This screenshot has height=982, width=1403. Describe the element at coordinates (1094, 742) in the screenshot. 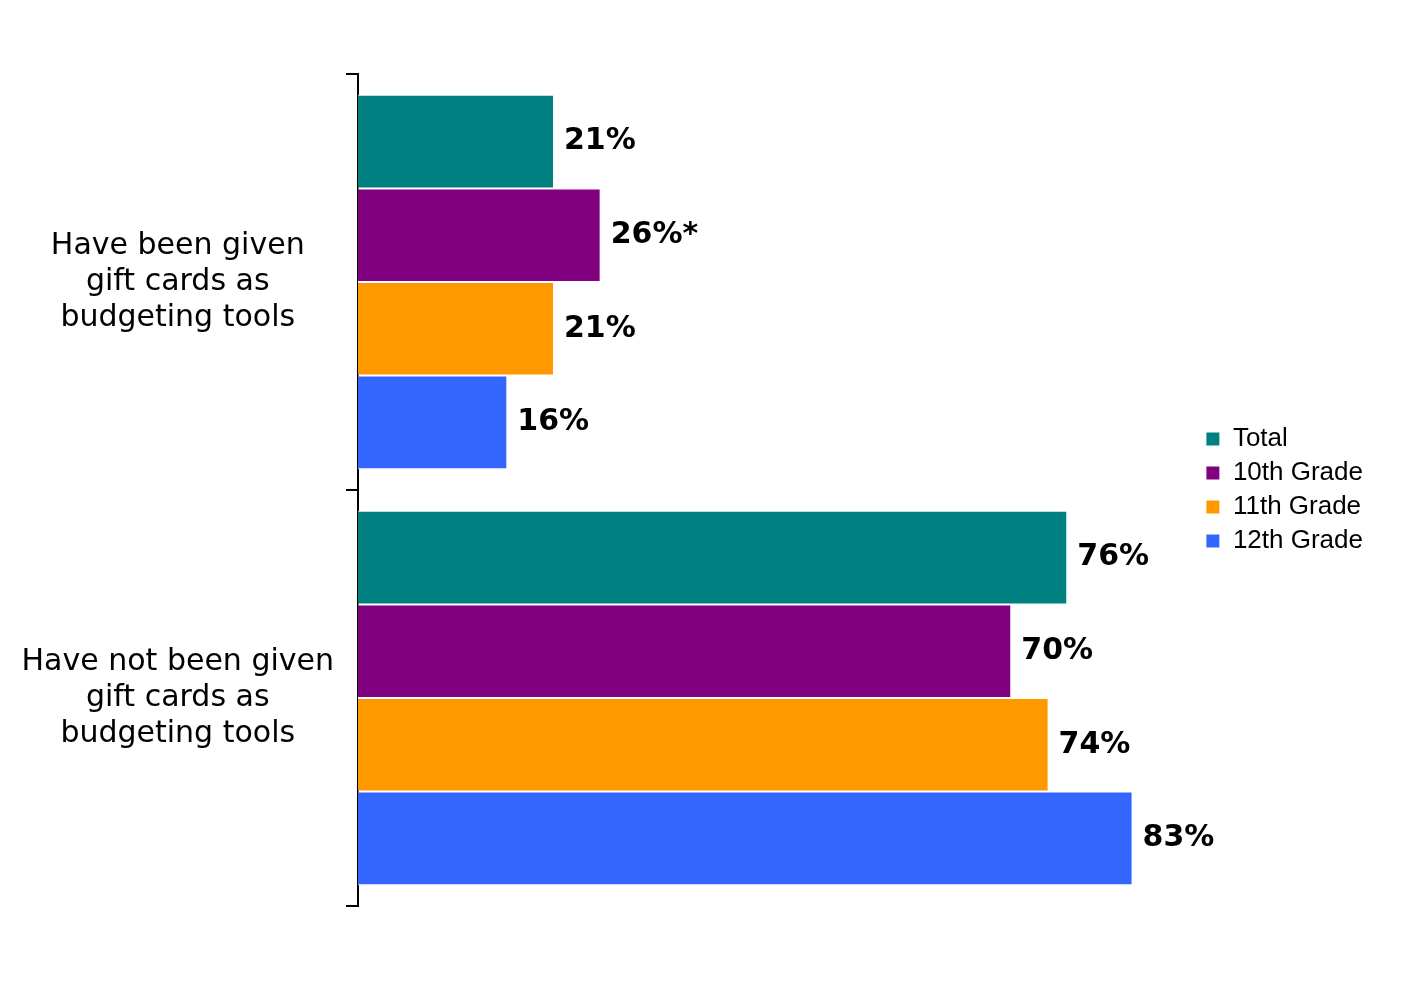

I see `data-label: 74%` at that location.